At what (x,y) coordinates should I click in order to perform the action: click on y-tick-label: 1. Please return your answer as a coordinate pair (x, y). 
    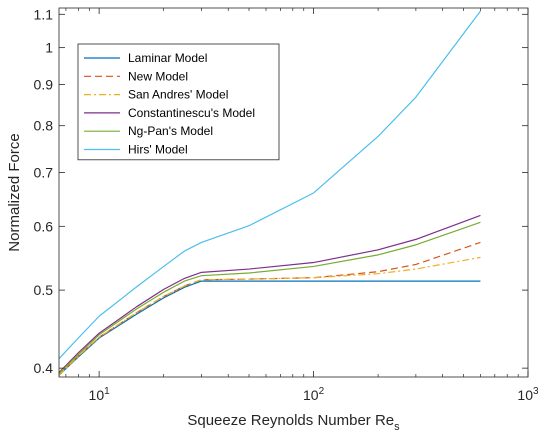
    Looking at the image, I should click on (49, 48).